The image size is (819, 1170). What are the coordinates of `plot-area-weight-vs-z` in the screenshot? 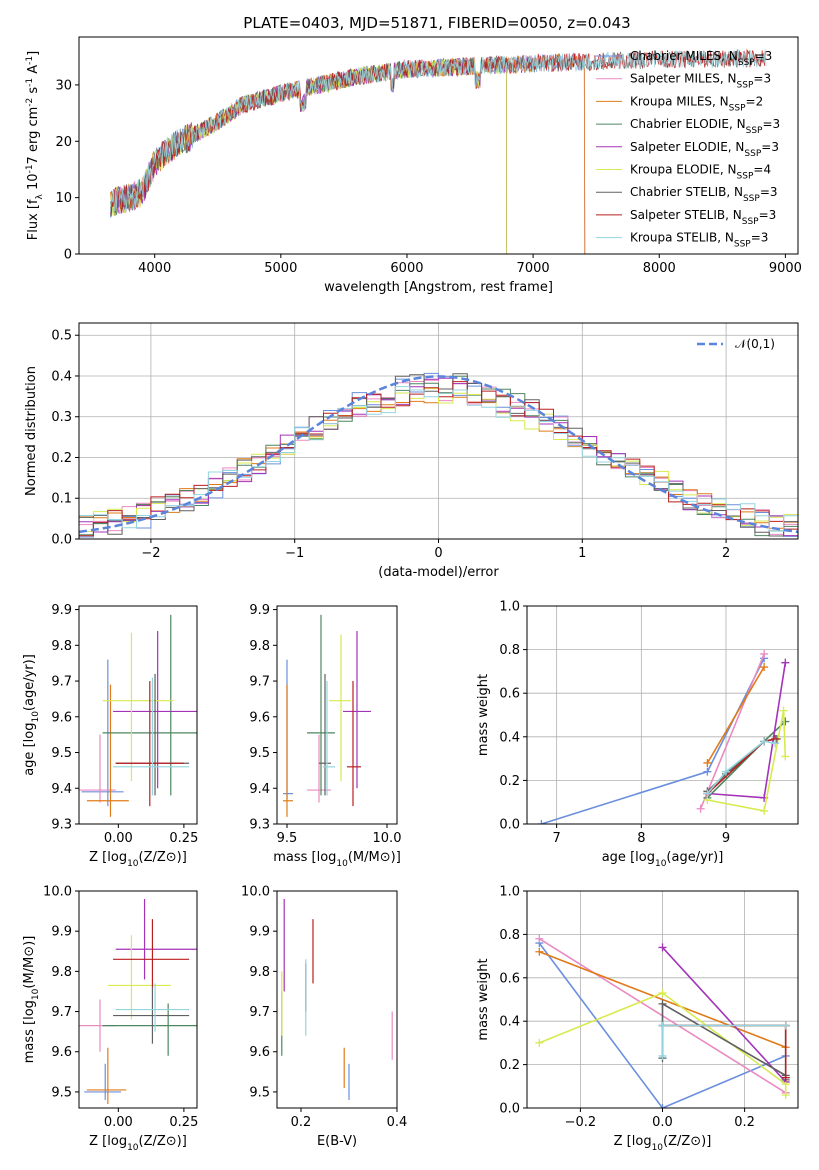 It's located at (662, 999).